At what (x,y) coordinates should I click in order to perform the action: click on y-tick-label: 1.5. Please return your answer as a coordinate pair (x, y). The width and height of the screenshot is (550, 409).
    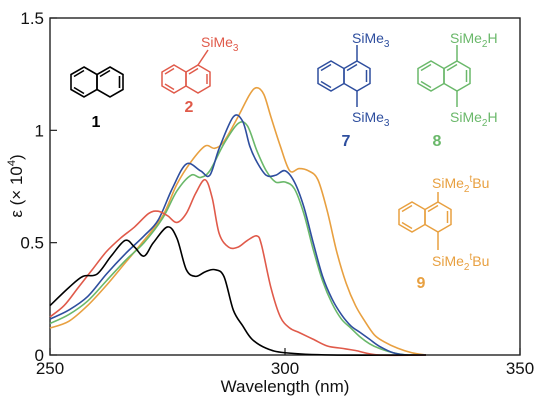
    Looking at the image, I should click on (32, 18).